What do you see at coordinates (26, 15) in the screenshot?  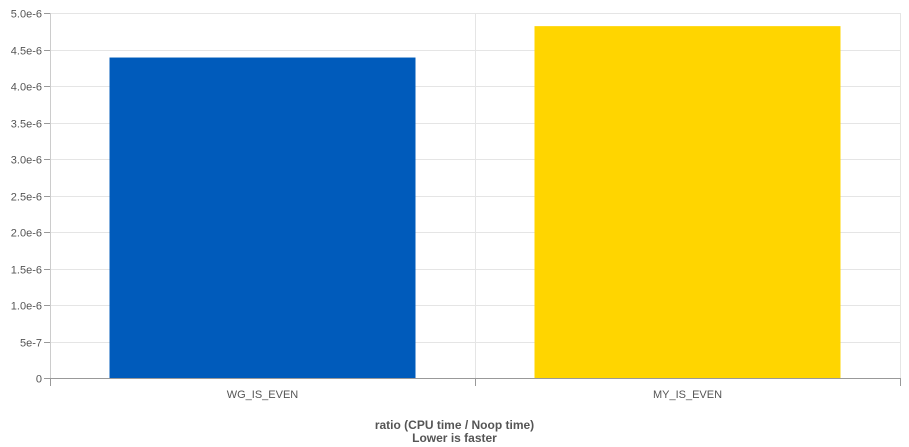 I see `y-tick-label: 5.0e-6` at bounding box center [26, 15].